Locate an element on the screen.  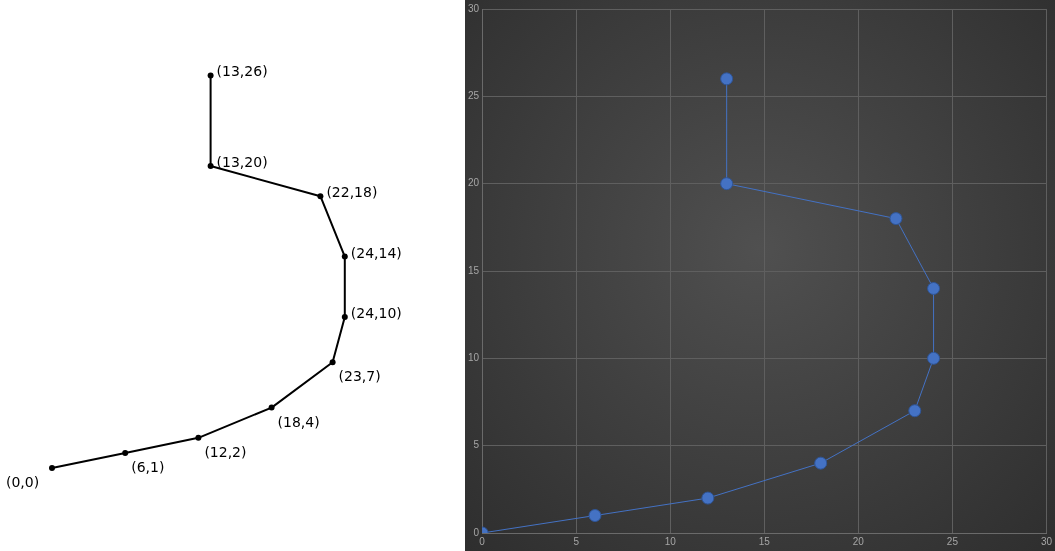
y-tick-label: 10 is located at coordinates (474, 358).